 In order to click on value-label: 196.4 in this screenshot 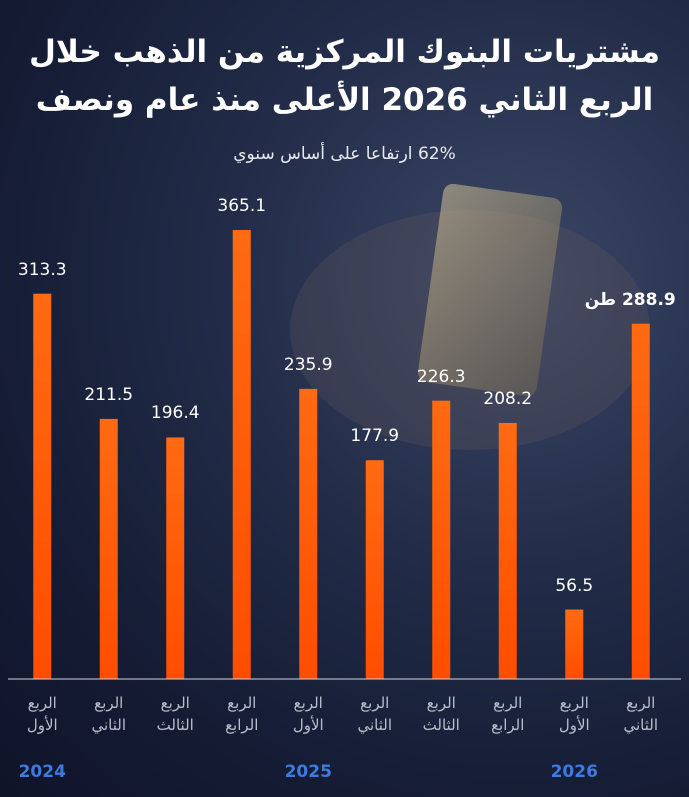, I will do `click(175, 413)`.